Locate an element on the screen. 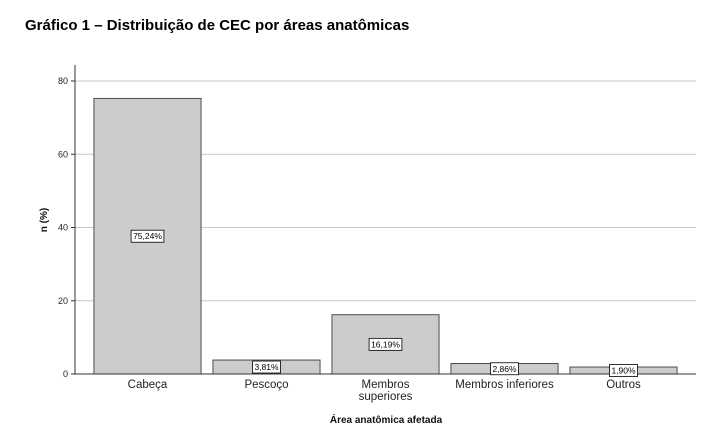 The height and width of the screenshot is (433, 724). data-label: 75,24% is located at coordinates (147, 236).